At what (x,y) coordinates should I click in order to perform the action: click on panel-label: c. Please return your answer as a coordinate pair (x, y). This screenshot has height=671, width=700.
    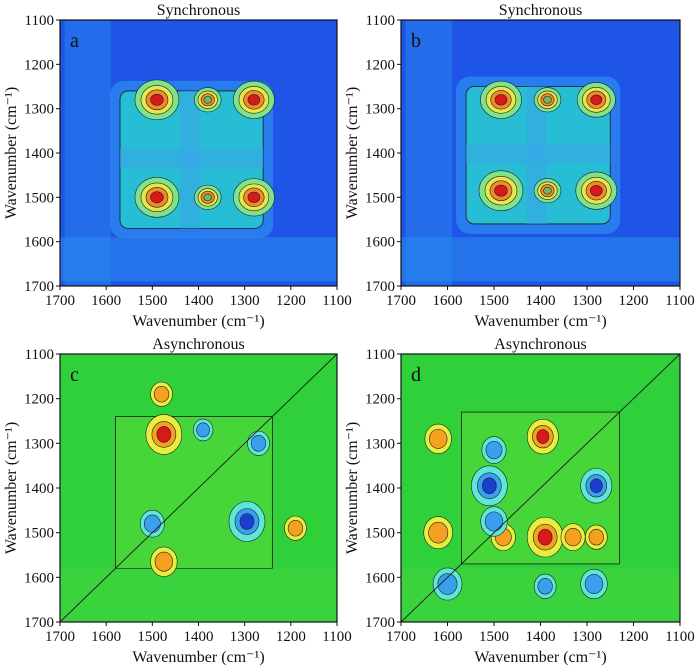
    Looking at the image, I should click on (74, 375).